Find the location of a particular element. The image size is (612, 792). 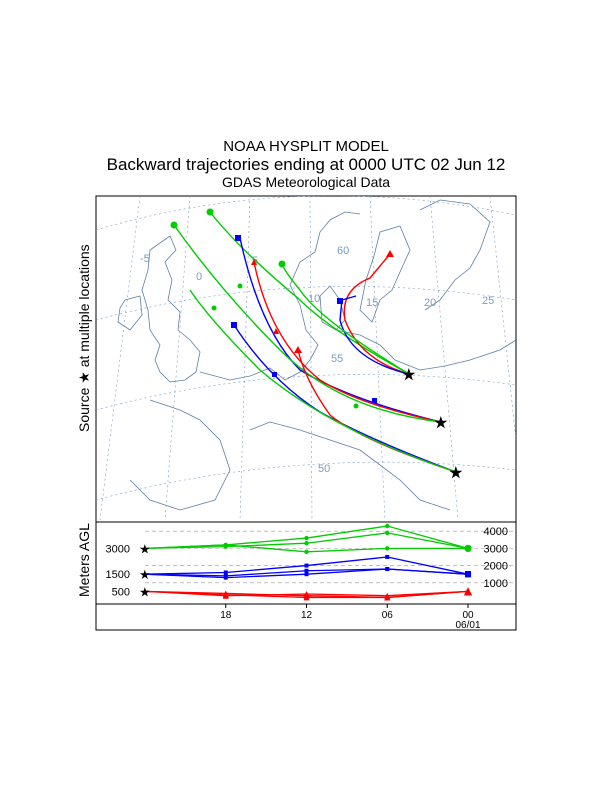

height-markers: ★ ★ ★ is located at coordinates (305, 562).